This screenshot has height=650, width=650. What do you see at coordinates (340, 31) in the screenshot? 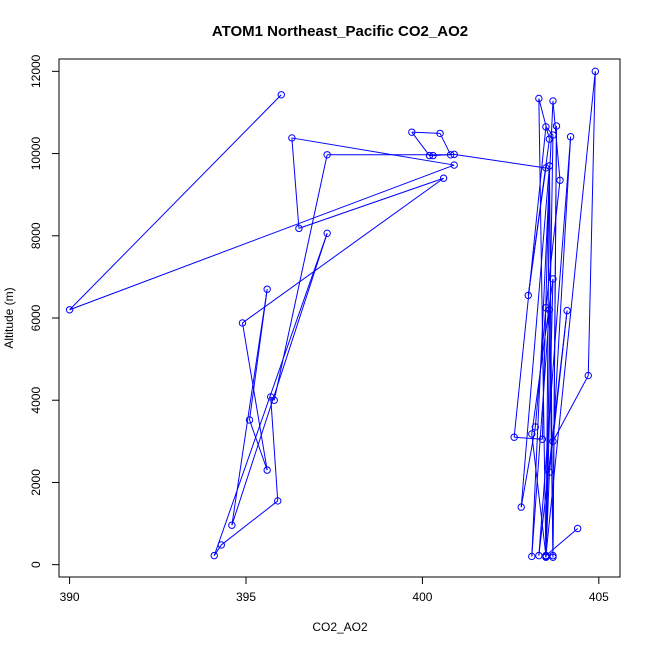
I see `chart-title: ATOM1 Northeast_Pacific CO2_AO2` at bounding box center [340, 31].